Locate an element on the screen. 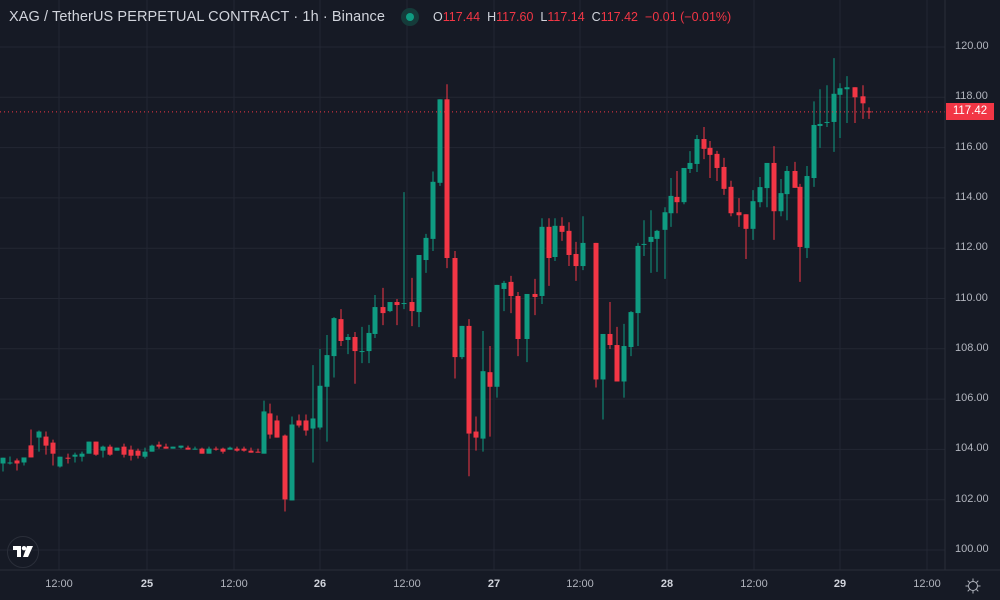 The width and height of the screenshot is (1000, 600). price-tick: 116.00 is located at coordinates (971, 146).